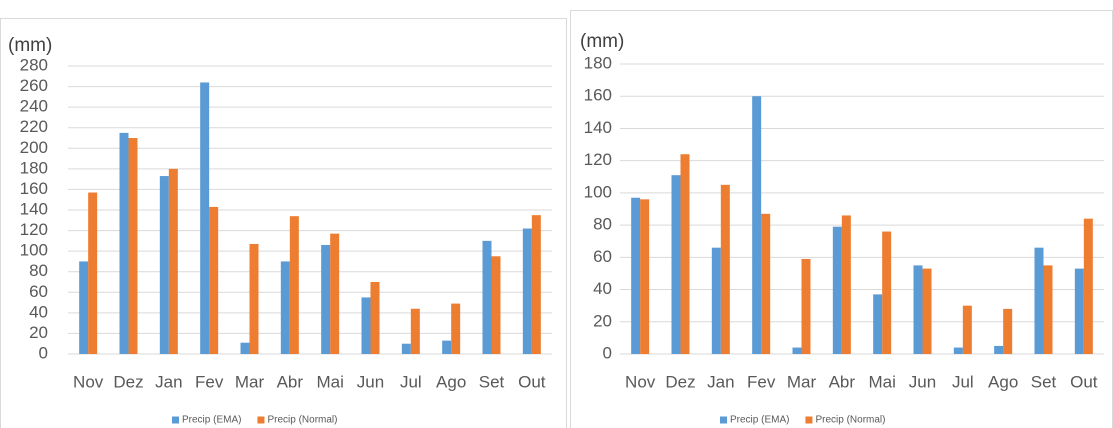  What do you see at coordinates (211, 420) in the screenshot?
I see `legend-label: Precip (EMA)` at bounding box center [211, 420].